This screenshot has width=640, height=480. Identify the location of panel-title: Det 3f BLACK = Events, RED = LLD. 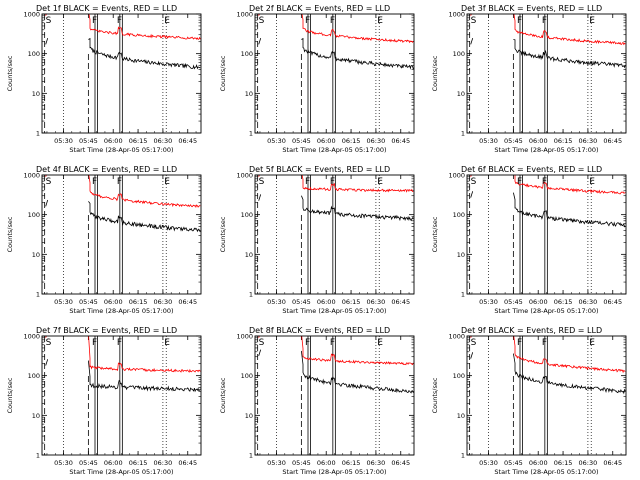
(531, 8).